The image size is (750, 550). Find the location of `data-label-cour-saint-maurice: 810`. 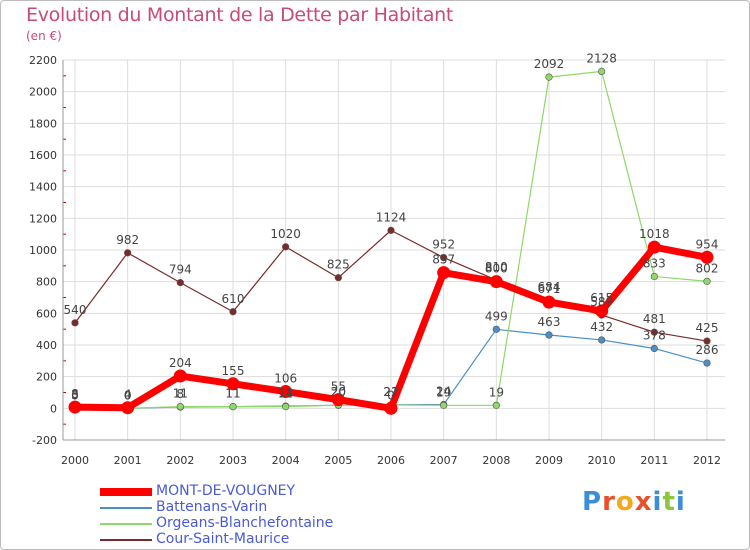

data-label-cour-saint-maurice: 810 is located at coordinates (496, 267).